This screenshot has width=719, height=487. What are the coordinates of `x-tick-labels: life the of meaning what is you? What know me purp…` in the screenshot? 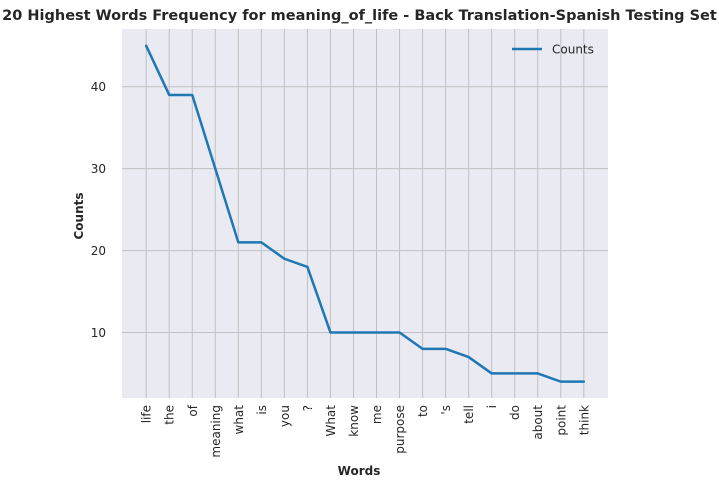 It's located at (366, 430).